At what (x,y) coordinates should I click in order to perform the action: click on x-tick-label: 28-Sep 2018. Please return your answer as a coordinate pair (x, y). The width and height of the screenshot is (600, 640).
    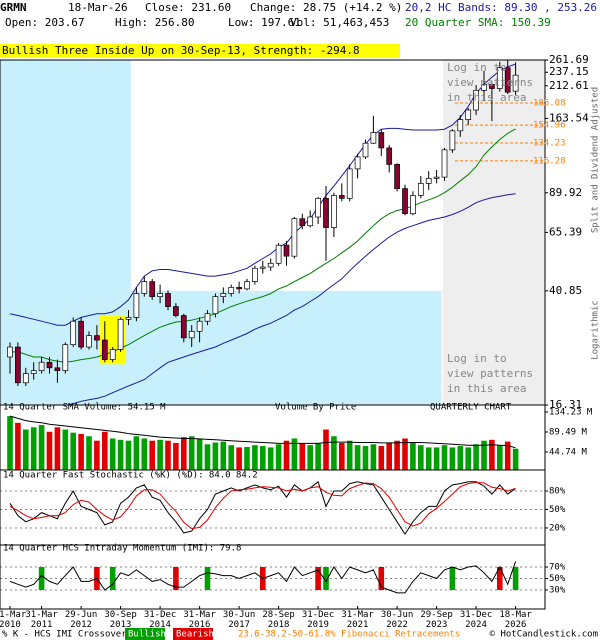
    Looking at the image, I should click on (278, 620).